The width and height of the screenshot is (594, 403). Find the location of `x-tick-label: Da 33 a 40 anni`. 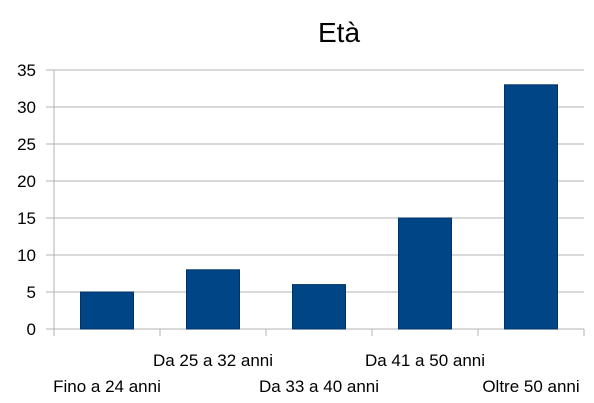

x-tick-label: Da 33 a 40 anni is located at coordinates (319, 386).